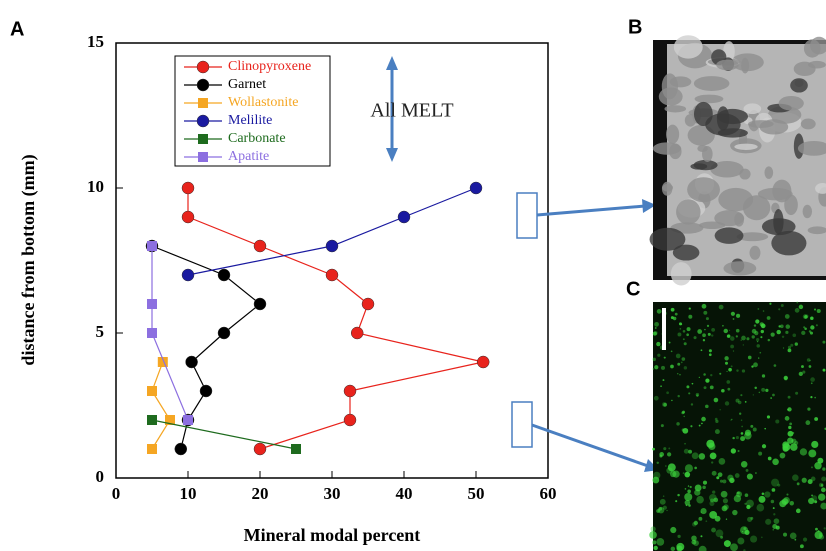 The image size is (826, 551). I want to click on x-tick-label: 30, so click(332, 493).